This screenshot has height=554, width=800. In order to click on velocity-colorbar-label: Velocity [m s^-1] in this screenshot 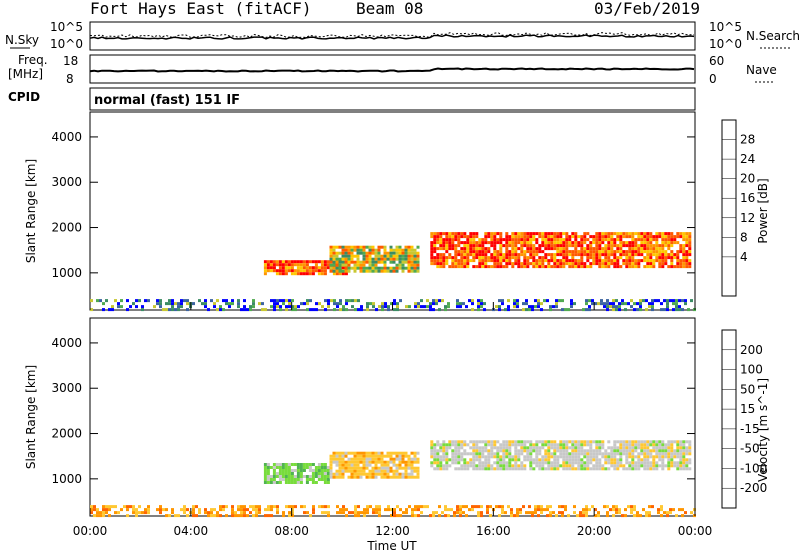, I will do `click(763, 430)`.